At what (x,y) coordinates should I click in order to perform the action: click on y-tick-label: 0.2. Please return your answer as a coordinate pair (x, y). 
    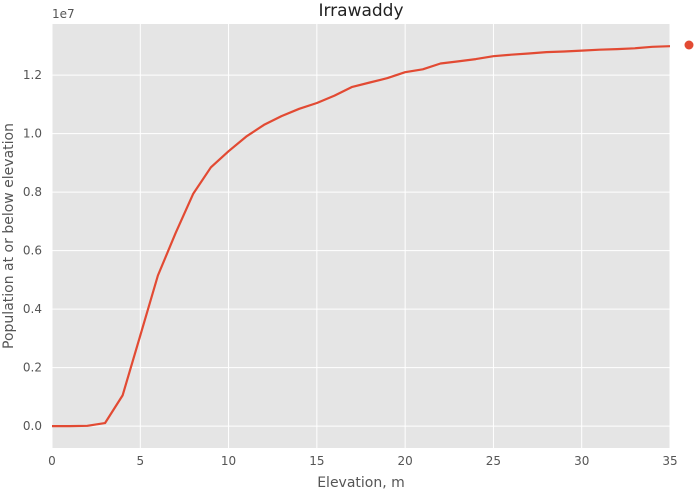
    Looking at the image, I should click on (32, 368).